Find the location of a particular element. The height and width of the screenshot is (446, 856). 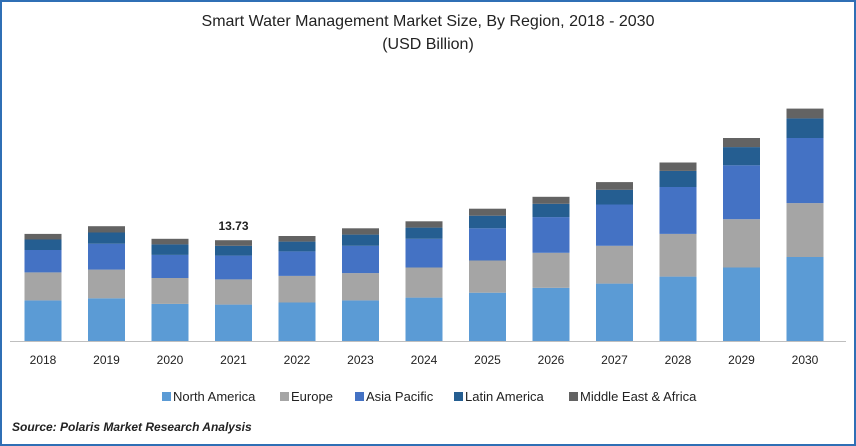

x-tick-label: 2026 is located at coordinates (551, 360).